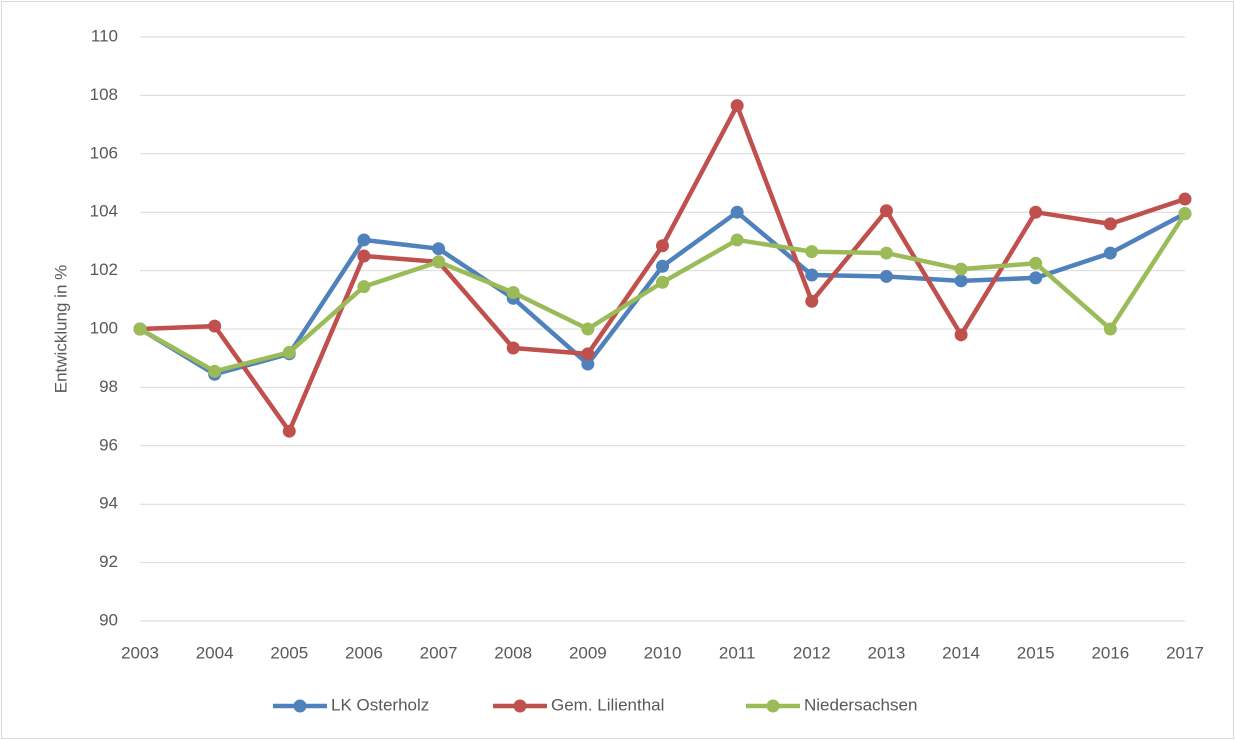 The height and width of the screenshot is (740, 1235). What do you see at coordinates (439, 652) in the screenshot?
I see `x-tick-label: 2007` at bounding box center [439, 652].